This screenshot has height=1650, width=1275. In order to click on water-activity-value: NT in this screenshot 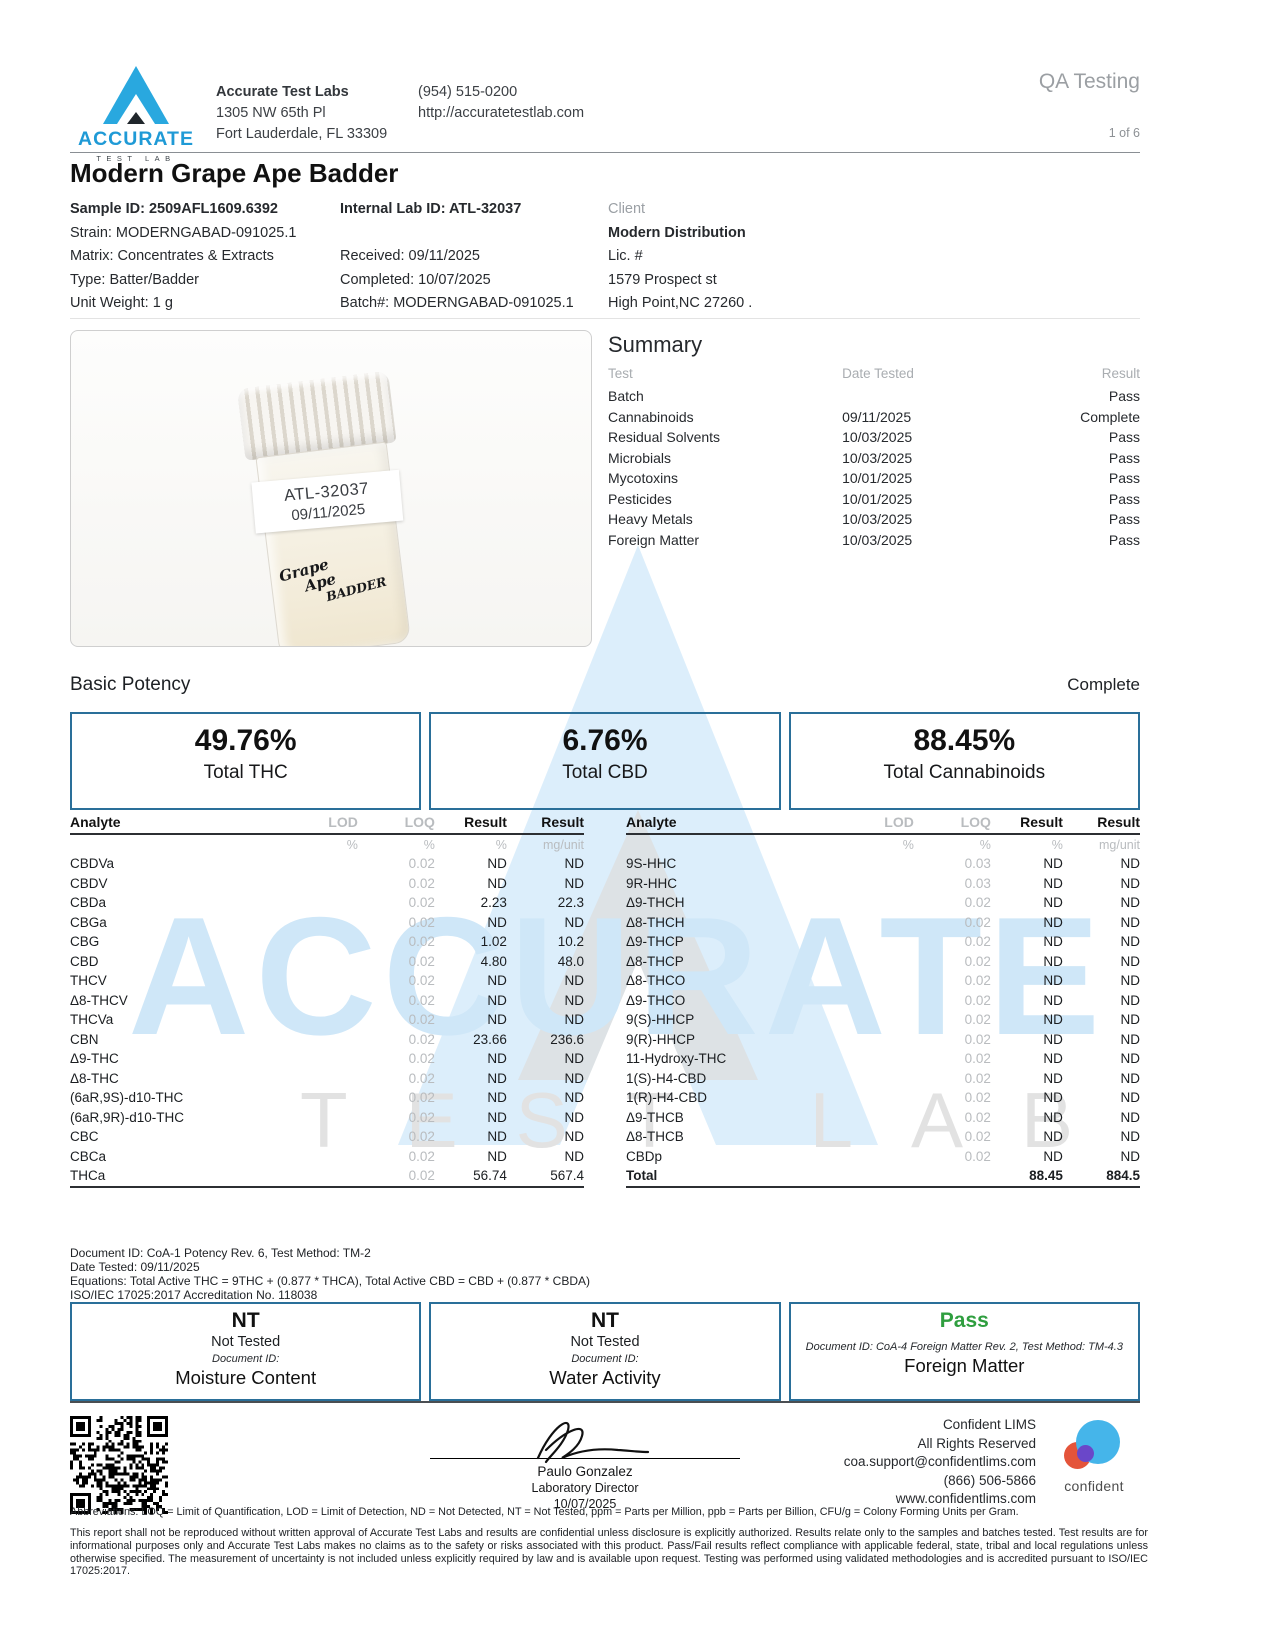, I will do `click(604, 1320)`.